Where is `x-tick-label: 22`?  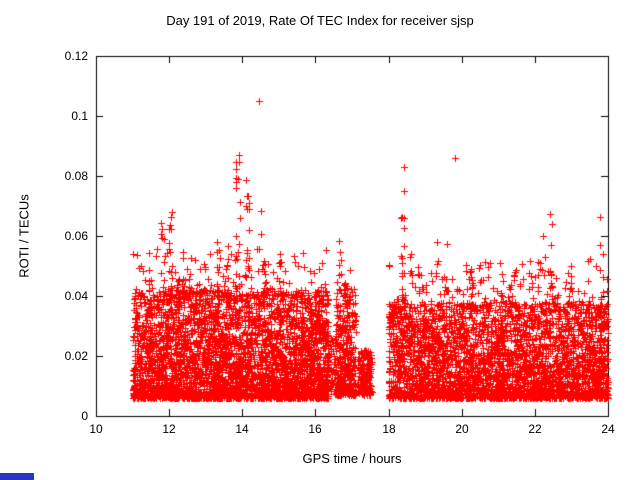
x-tick-label: 22 is located at coordinates (535, 429).